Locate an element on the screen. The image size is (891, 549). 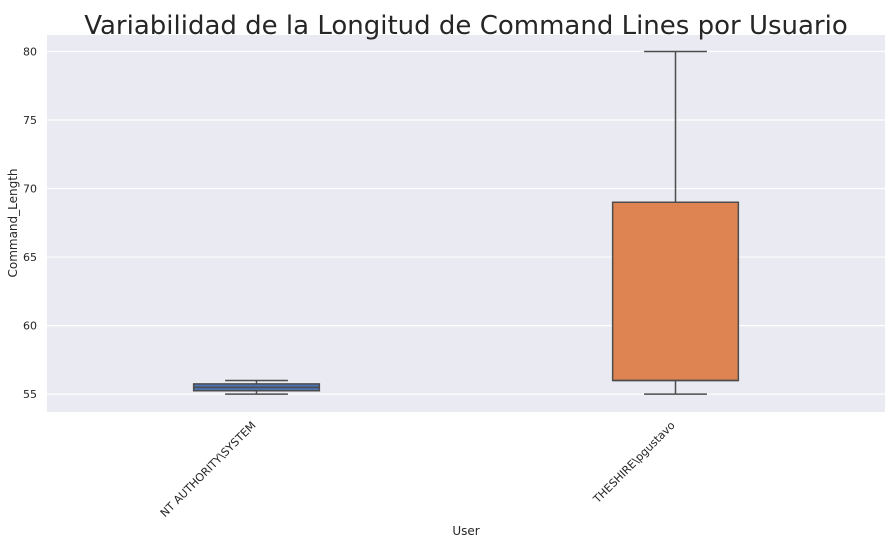
y-tick-label: 65 is located at coordinates (30, 257).